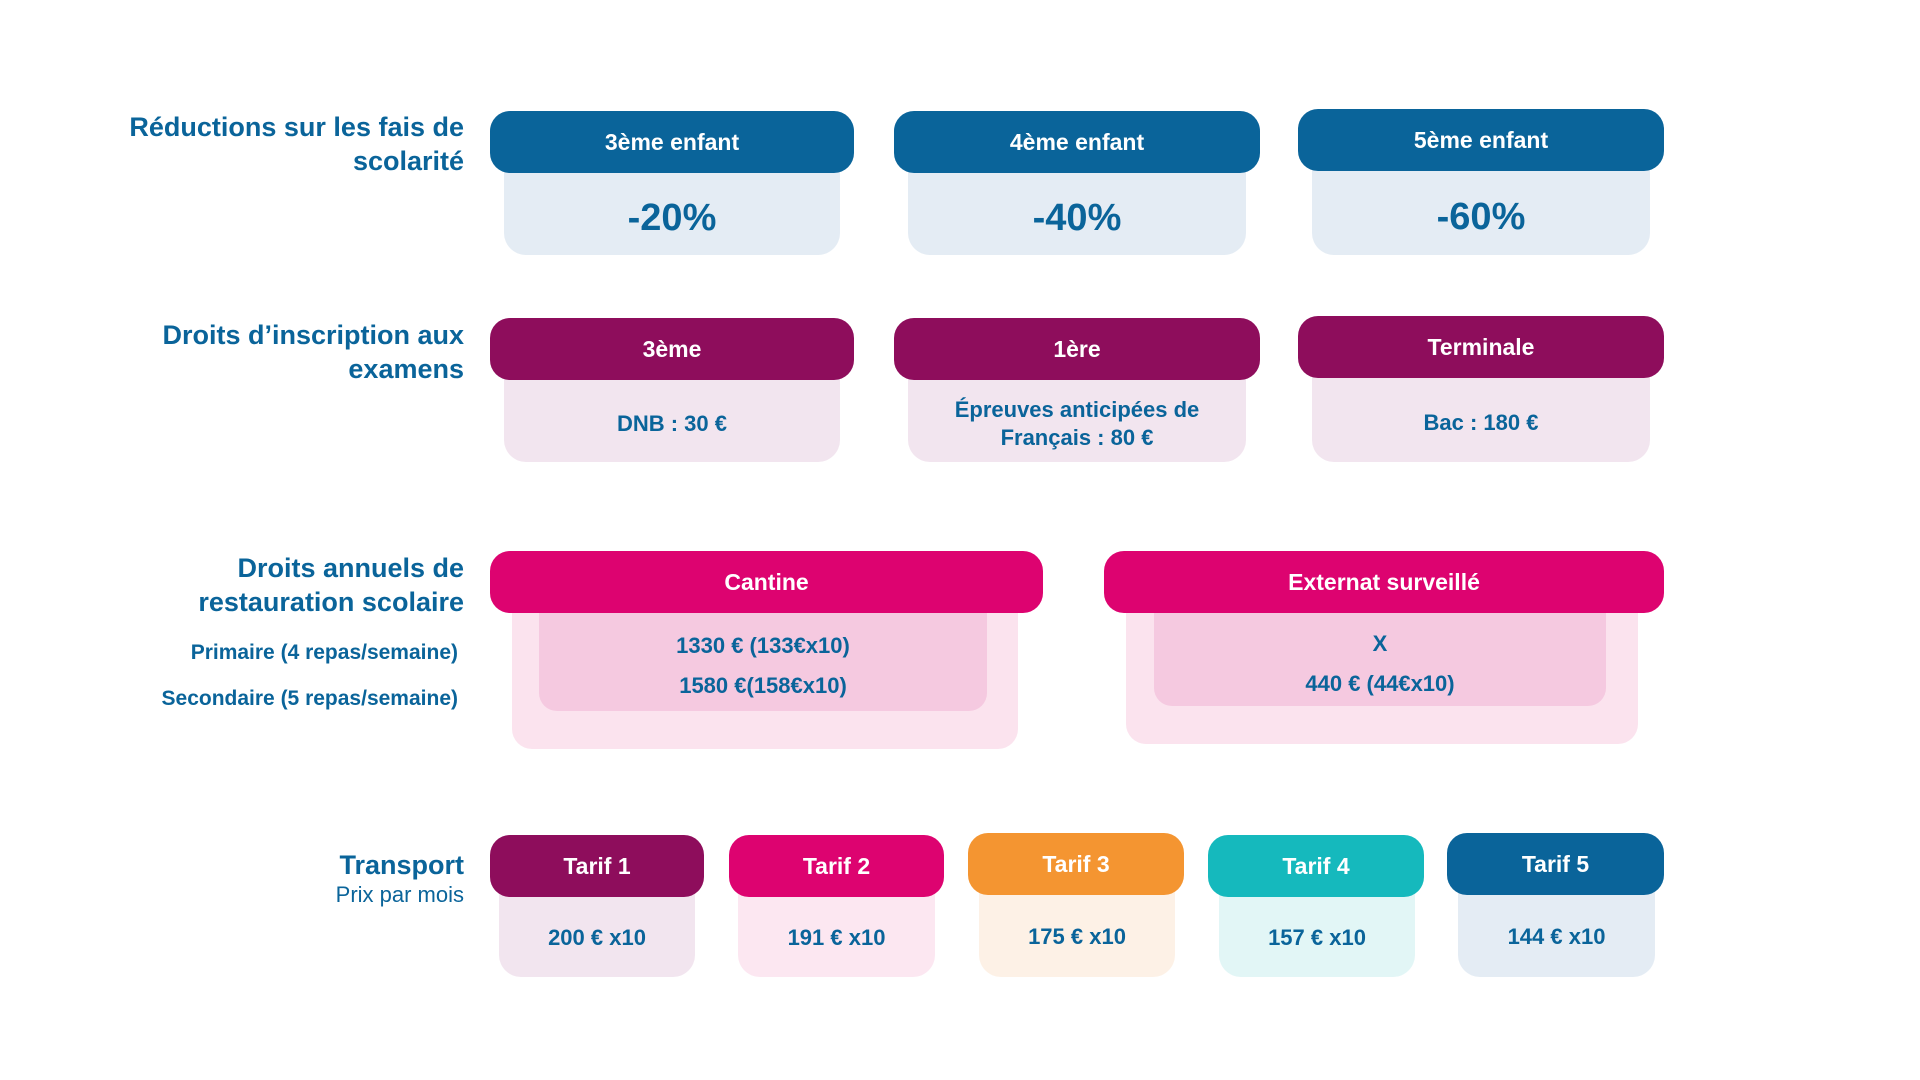 The image size is (1920, 1080). What do you see at coordinates (836, 866) in the screenshot?
I see `card-title: Tarif 2` at bounding box center [836, 866].